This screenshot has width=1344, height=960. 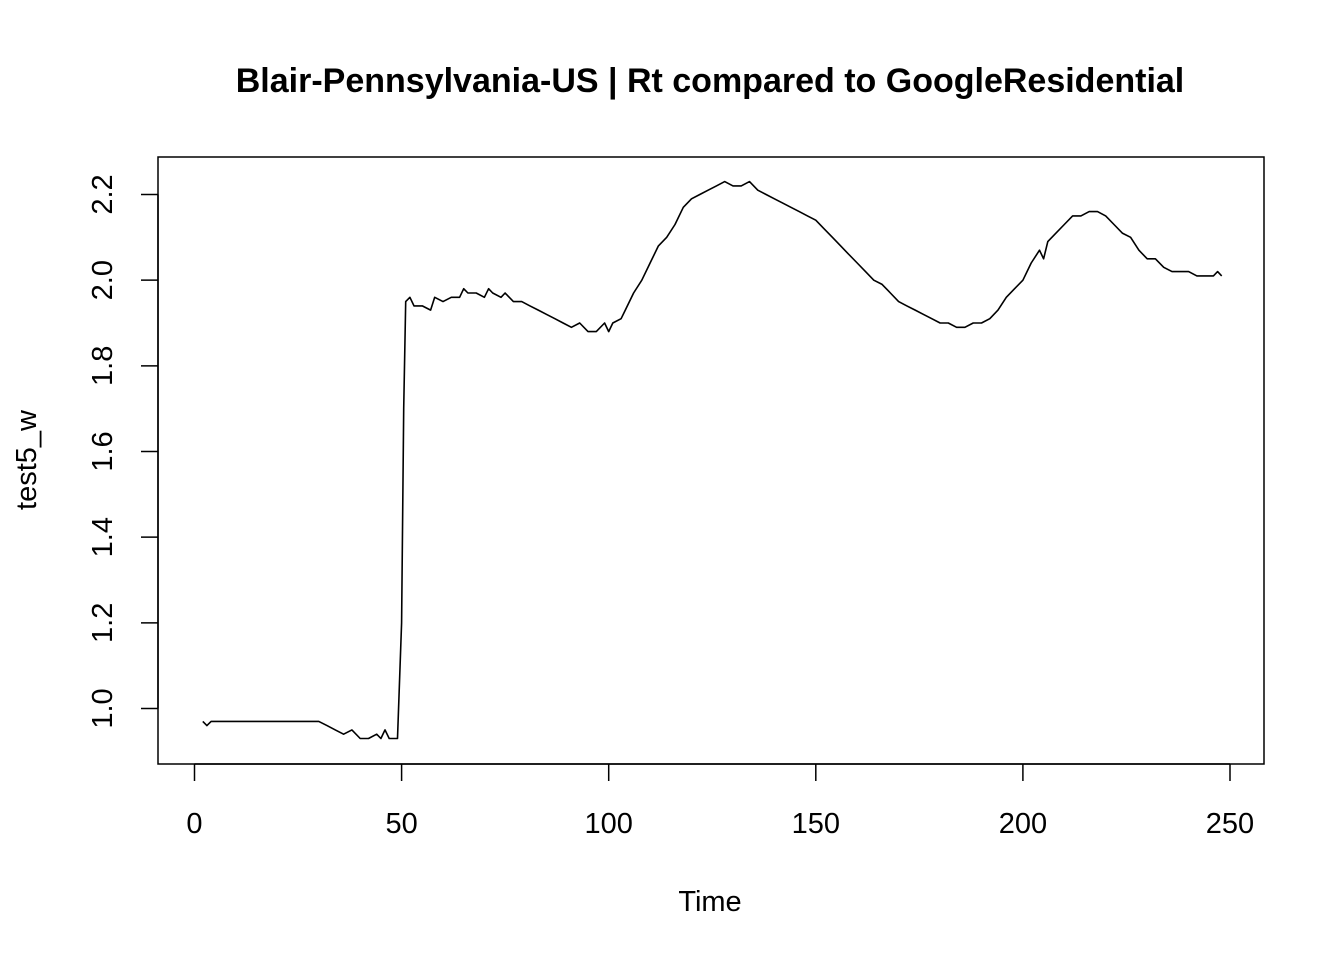 What do you see at coordinates (103, 194) in the screenshot?
I see `y-tick-label: 2.2` at bounding box center [103, 194].